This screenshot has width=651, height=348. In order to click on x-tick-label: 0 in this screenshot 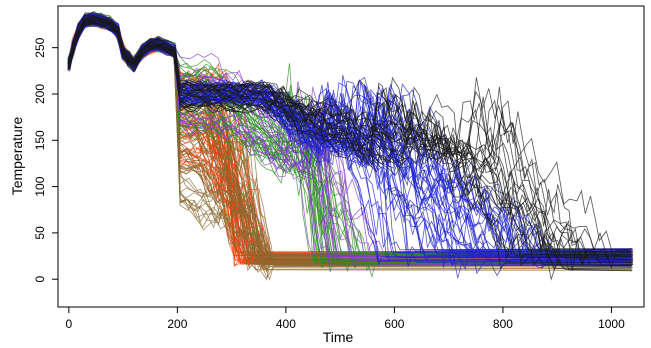, I will do `click(69, 324)`.